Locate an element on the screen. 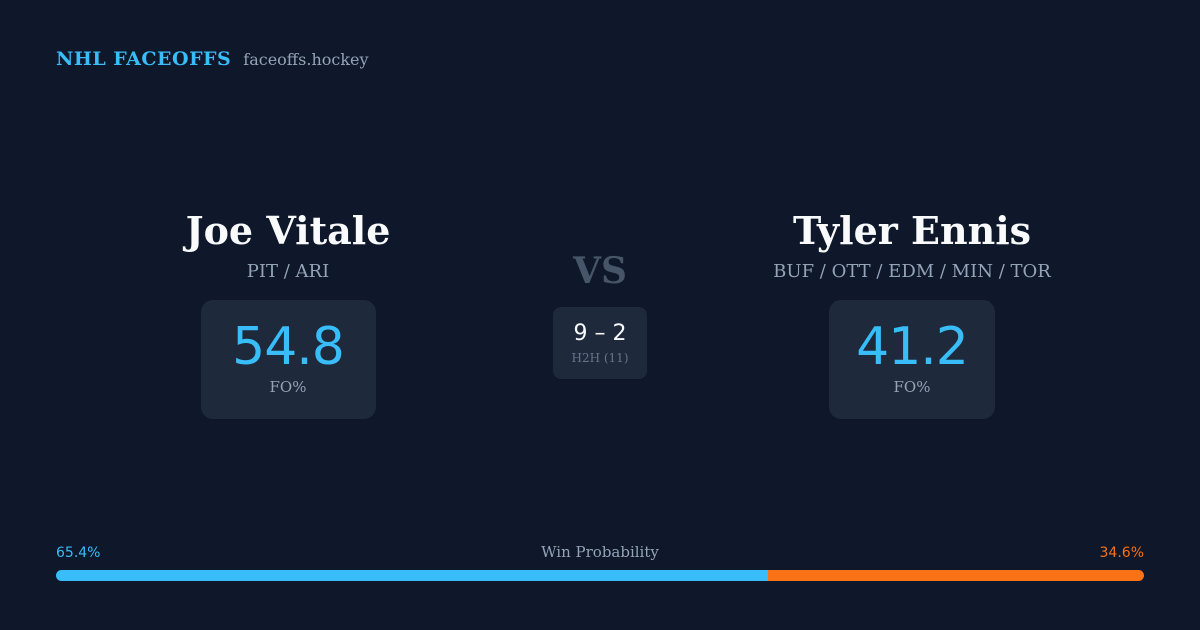 The height and width of the screenshot is (630, 1200). player-left-teams: PIT / ARI is located at coordinates (288, 271).